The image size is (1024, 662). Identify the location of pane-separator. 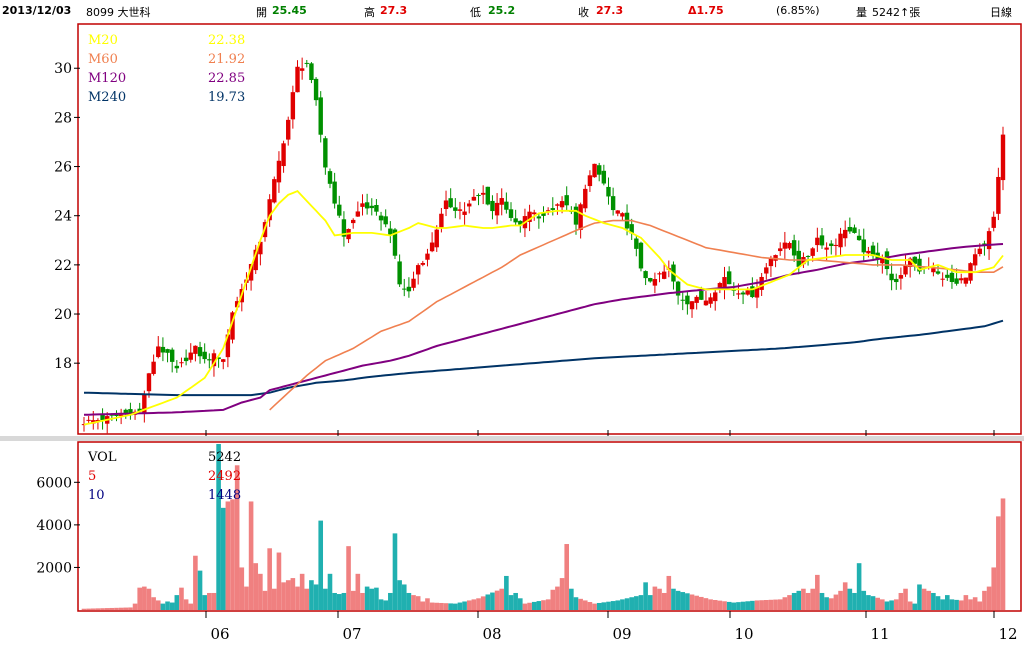
(512, 438).